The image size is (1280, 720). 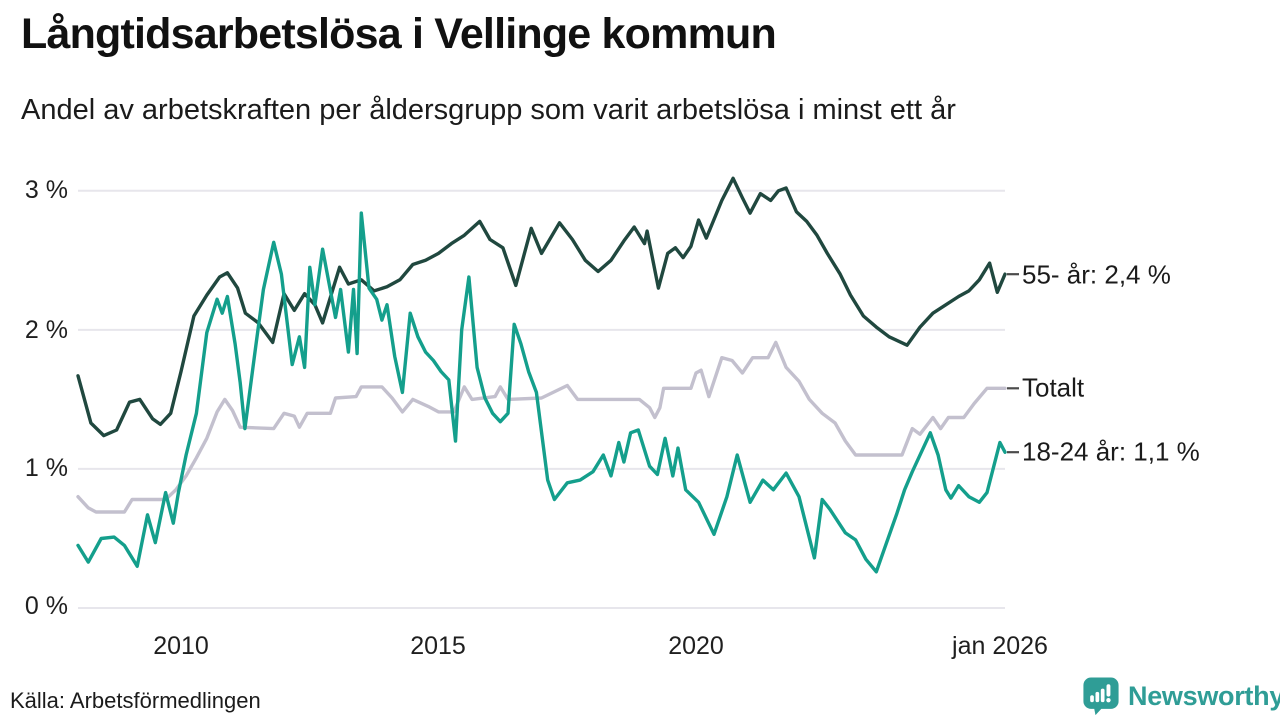 What do you see at coordinates (1000, 646) in the screenshot?
I see `x-axis-tick-jan-2026: jan 2026` at bounding box center [1000, 646].